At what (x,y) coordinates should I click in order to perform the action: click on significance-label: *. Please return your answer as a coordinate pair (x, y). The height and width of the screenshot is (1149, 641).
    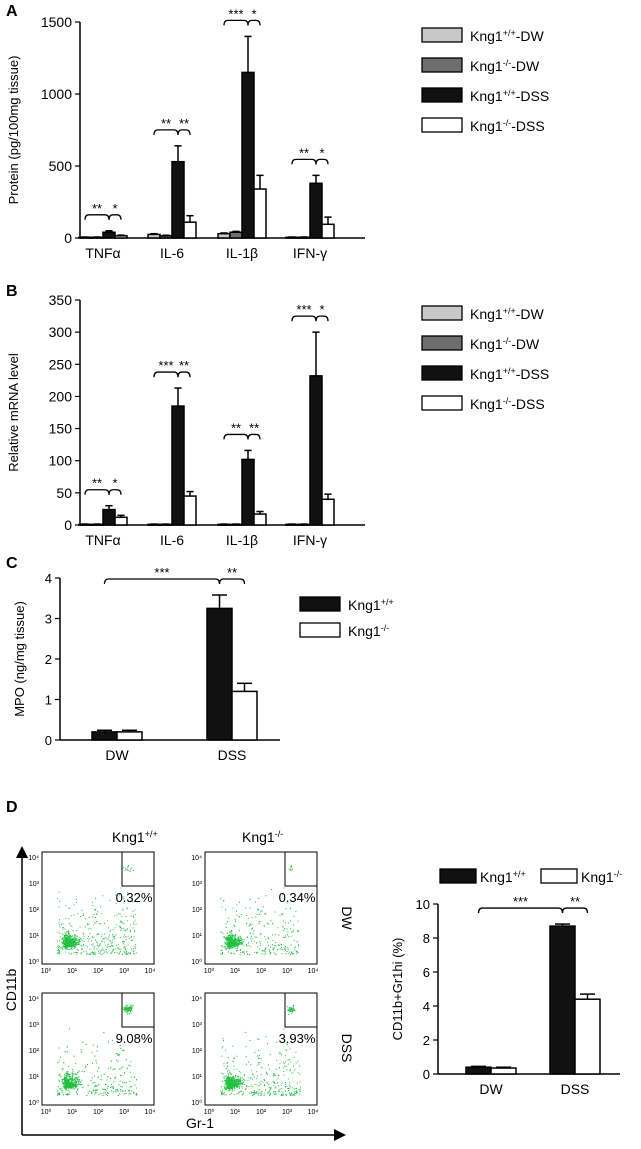
    Looking at the image, I should click on (114, 483).